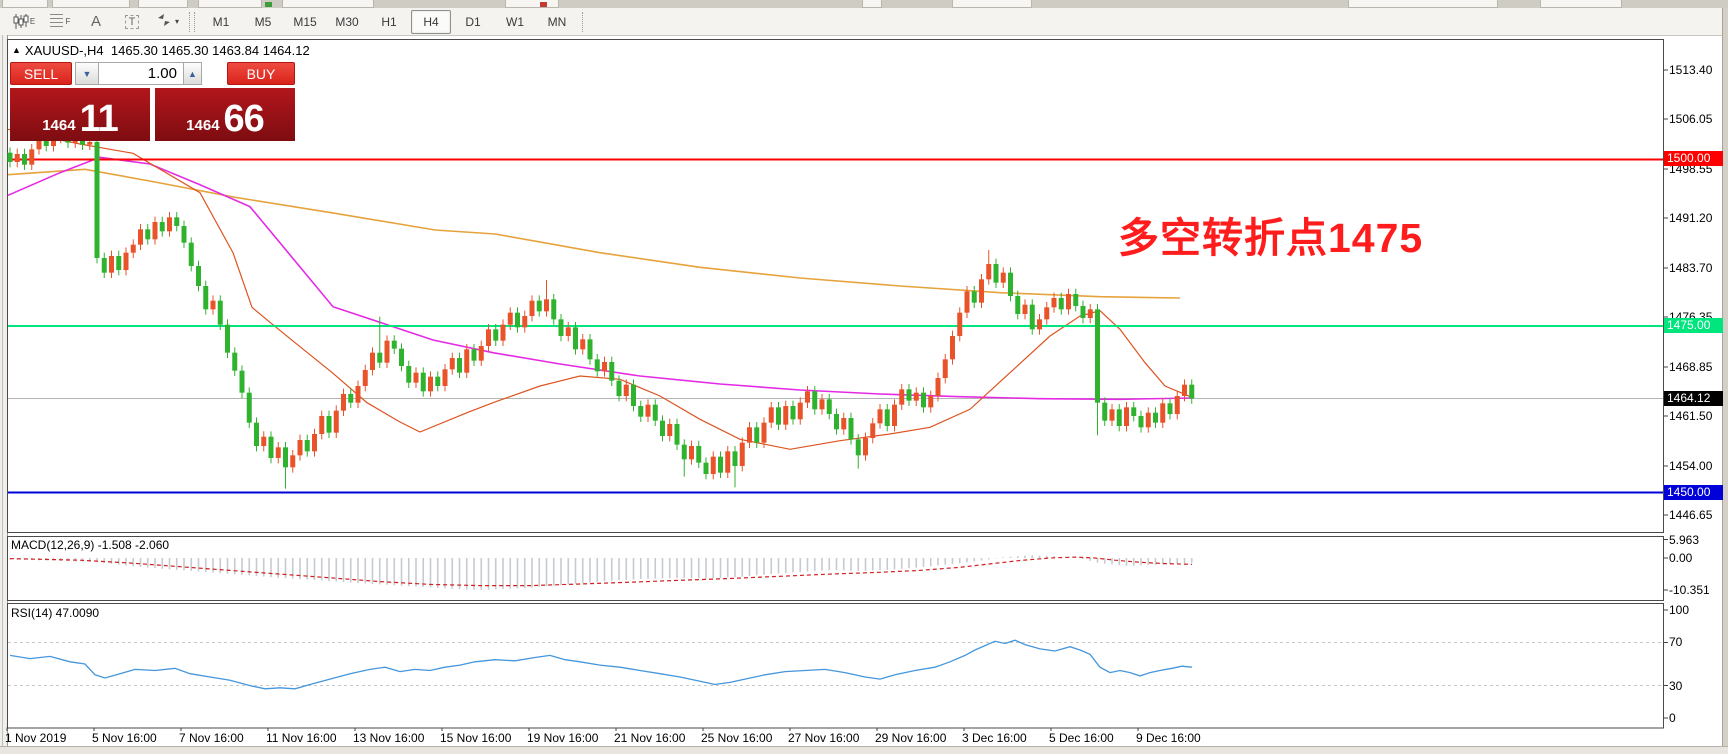 The height and width of the screenshot is (754, 1728). Describe the element at coordinates (176, 21) in the screenshot. I see `dropdown-caret-icon: ▾` at that location.